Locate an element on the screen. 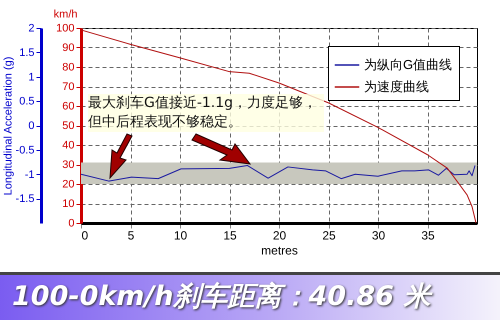  y2-tick-label: 0 is located at coordinates (71, 224).